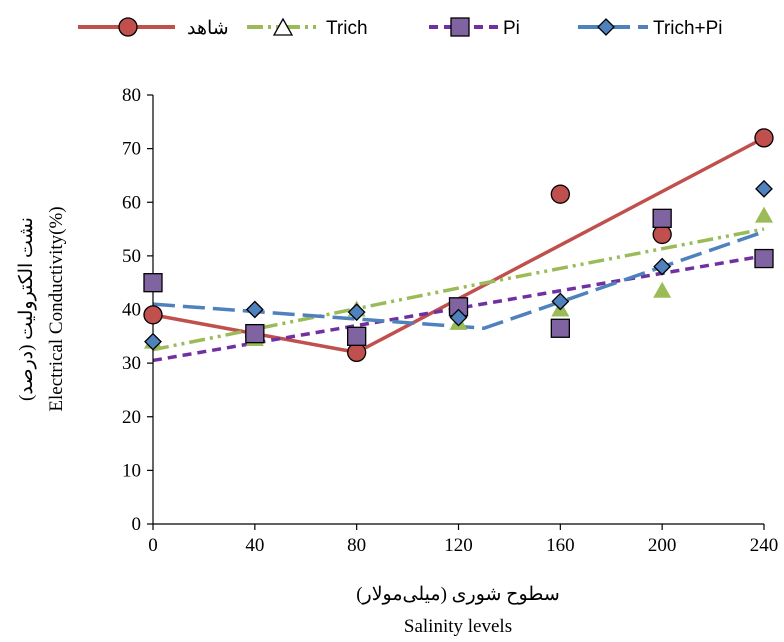  Describe the element at coordinates (400, 28) in the screenshot. I see `legend: شاهد Trich Pi Trich+Pi` at that location.